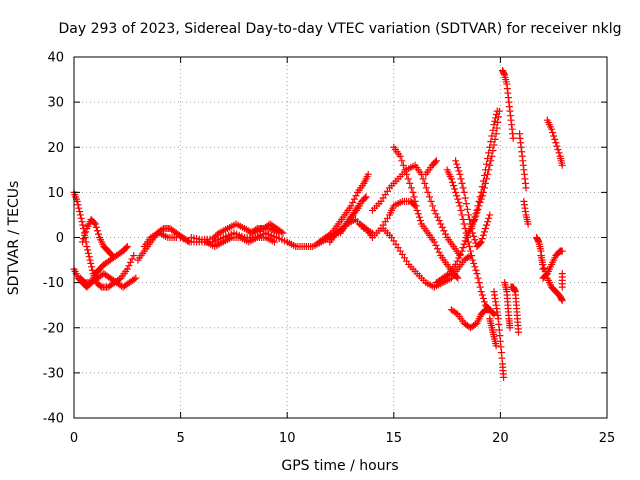 The width and height of the screenshot is (640, 480). What do you see at coordinates (14, 238) in the screenshot?
I see `y-axis-label: SDTVAR / TECUs` at bounding box center [14, 238].